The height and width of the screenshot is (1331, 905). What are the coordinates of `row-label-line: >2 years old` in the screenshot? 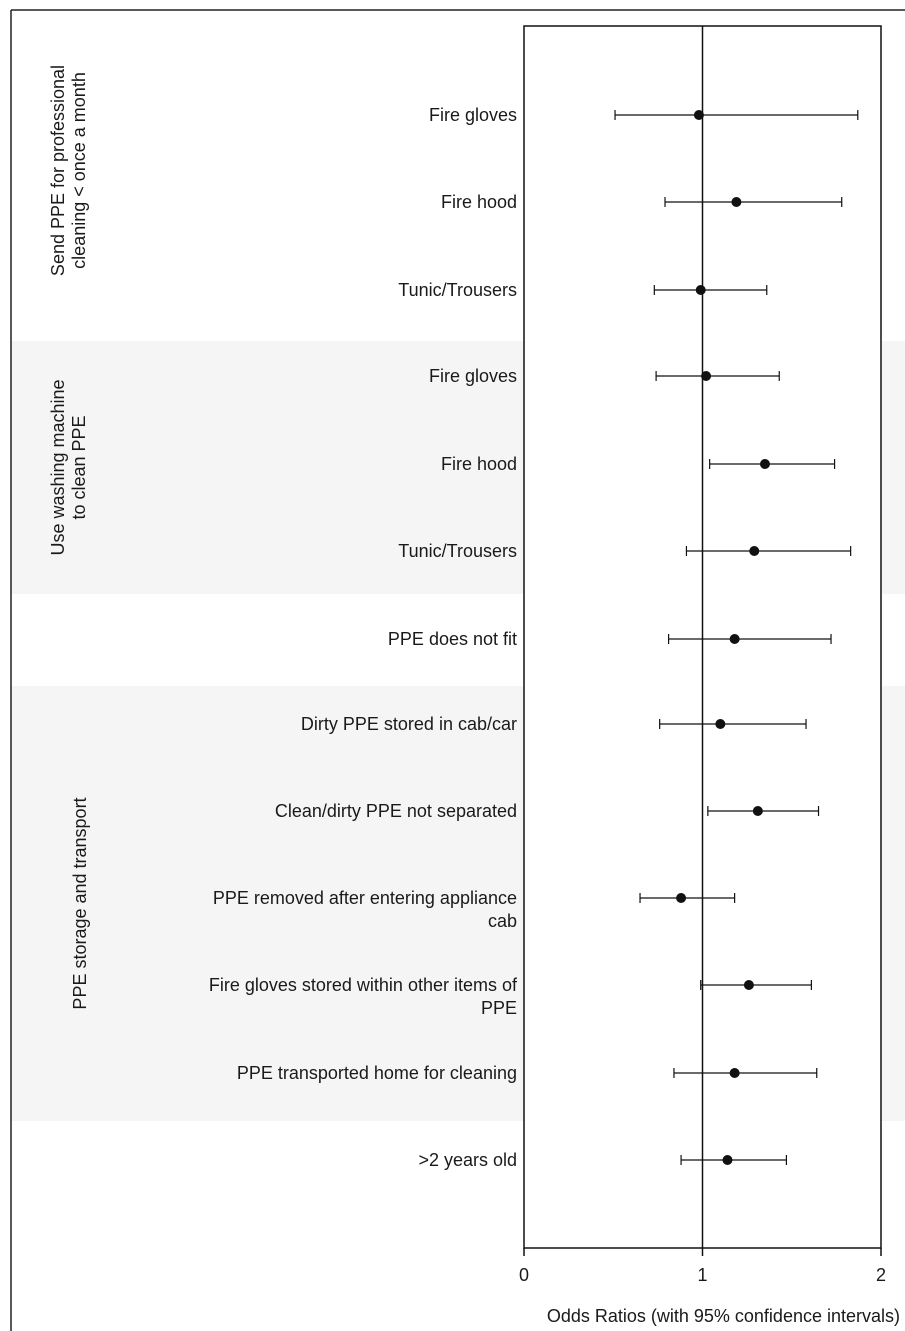 It's located at (467, 1160).